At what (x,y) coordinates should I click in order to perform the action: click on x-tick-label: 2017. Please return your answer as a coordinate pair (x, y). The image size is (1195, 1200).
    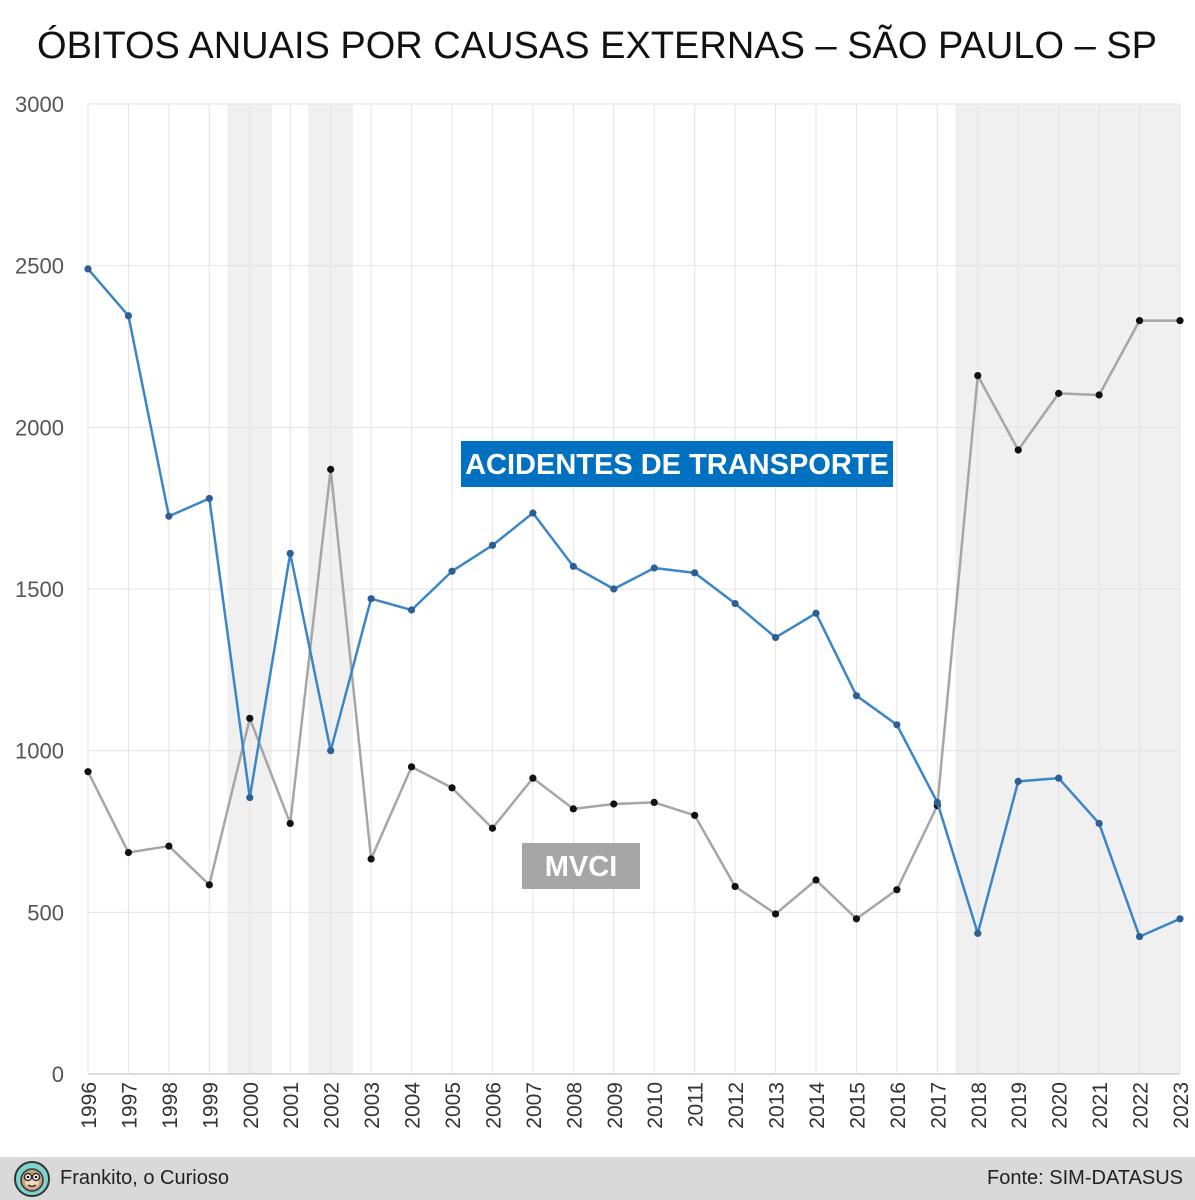
    Looking at the image, I should click on (938, 1105).